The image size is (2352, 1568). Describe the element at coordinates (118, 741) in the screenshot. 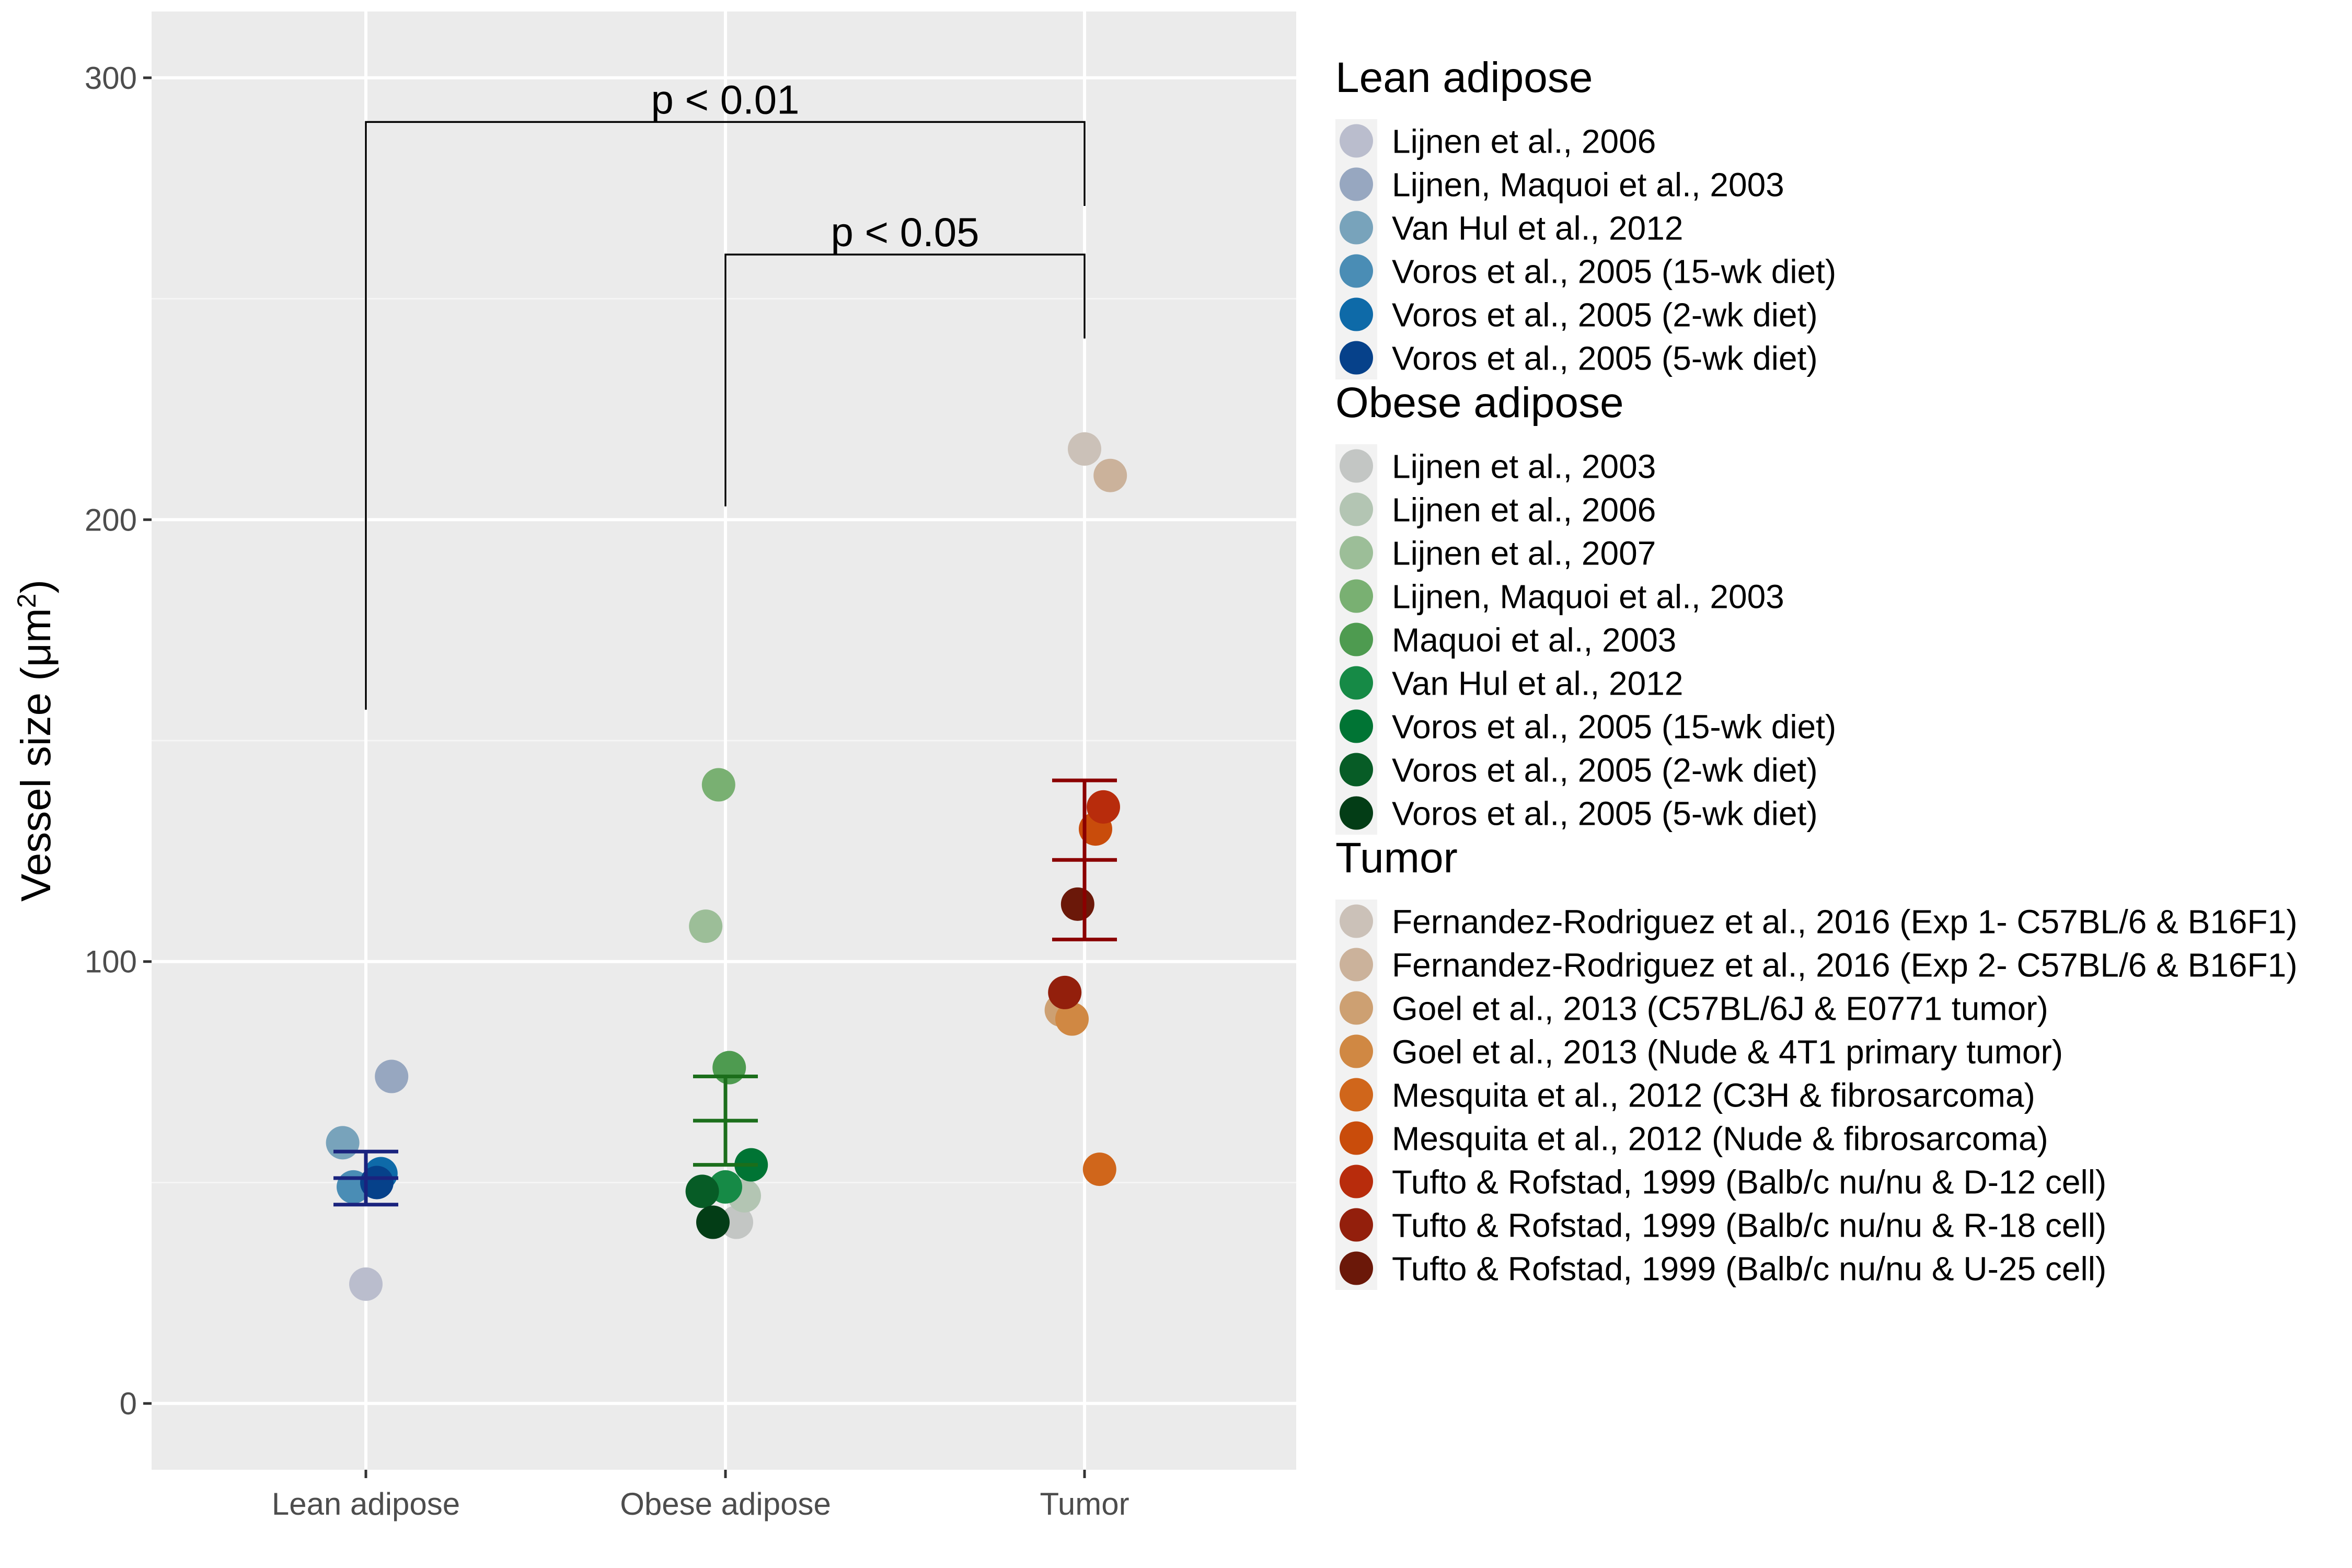

I see `y-axis: 0 100 200 300` at that location.